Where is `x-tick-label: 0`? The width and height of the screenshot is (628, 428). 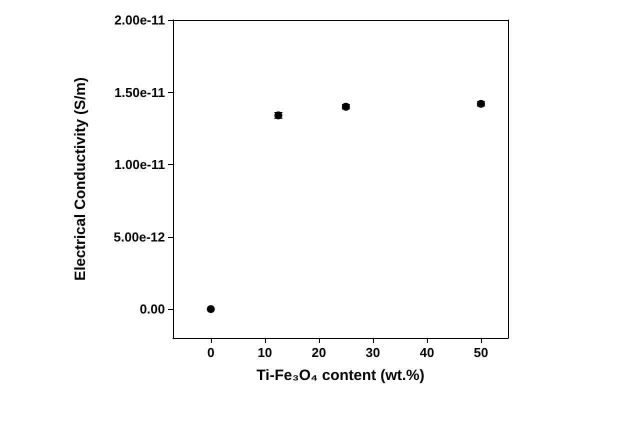 x-tick-label: 0 is located at coordinates (210, 352).